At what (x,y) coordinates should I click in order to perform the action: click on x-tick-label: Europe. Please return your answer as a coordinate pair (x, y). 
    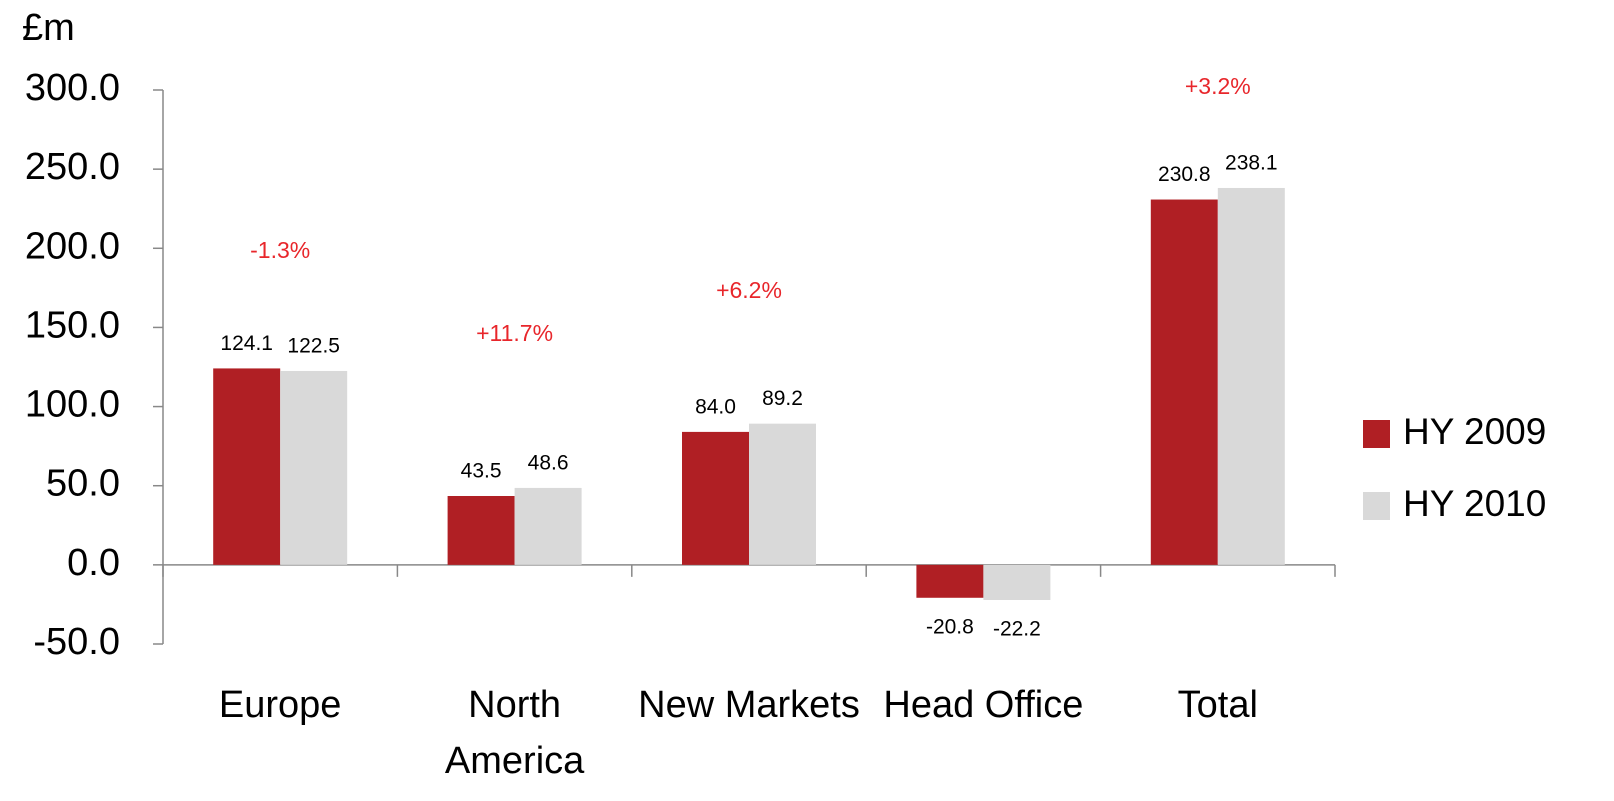
    Looking at the image, I should click on (280, 705).